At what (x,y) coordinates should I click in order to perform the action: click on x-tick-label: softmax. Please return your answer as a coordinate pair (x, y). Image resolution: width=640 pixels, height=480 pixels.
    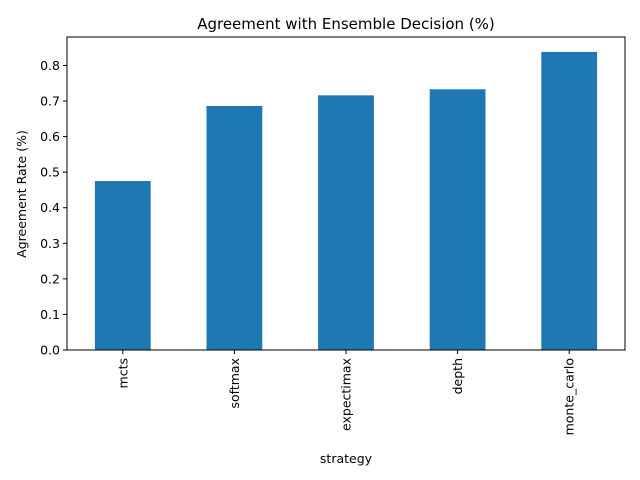
    Looking at the image, I should click on (234, 383).